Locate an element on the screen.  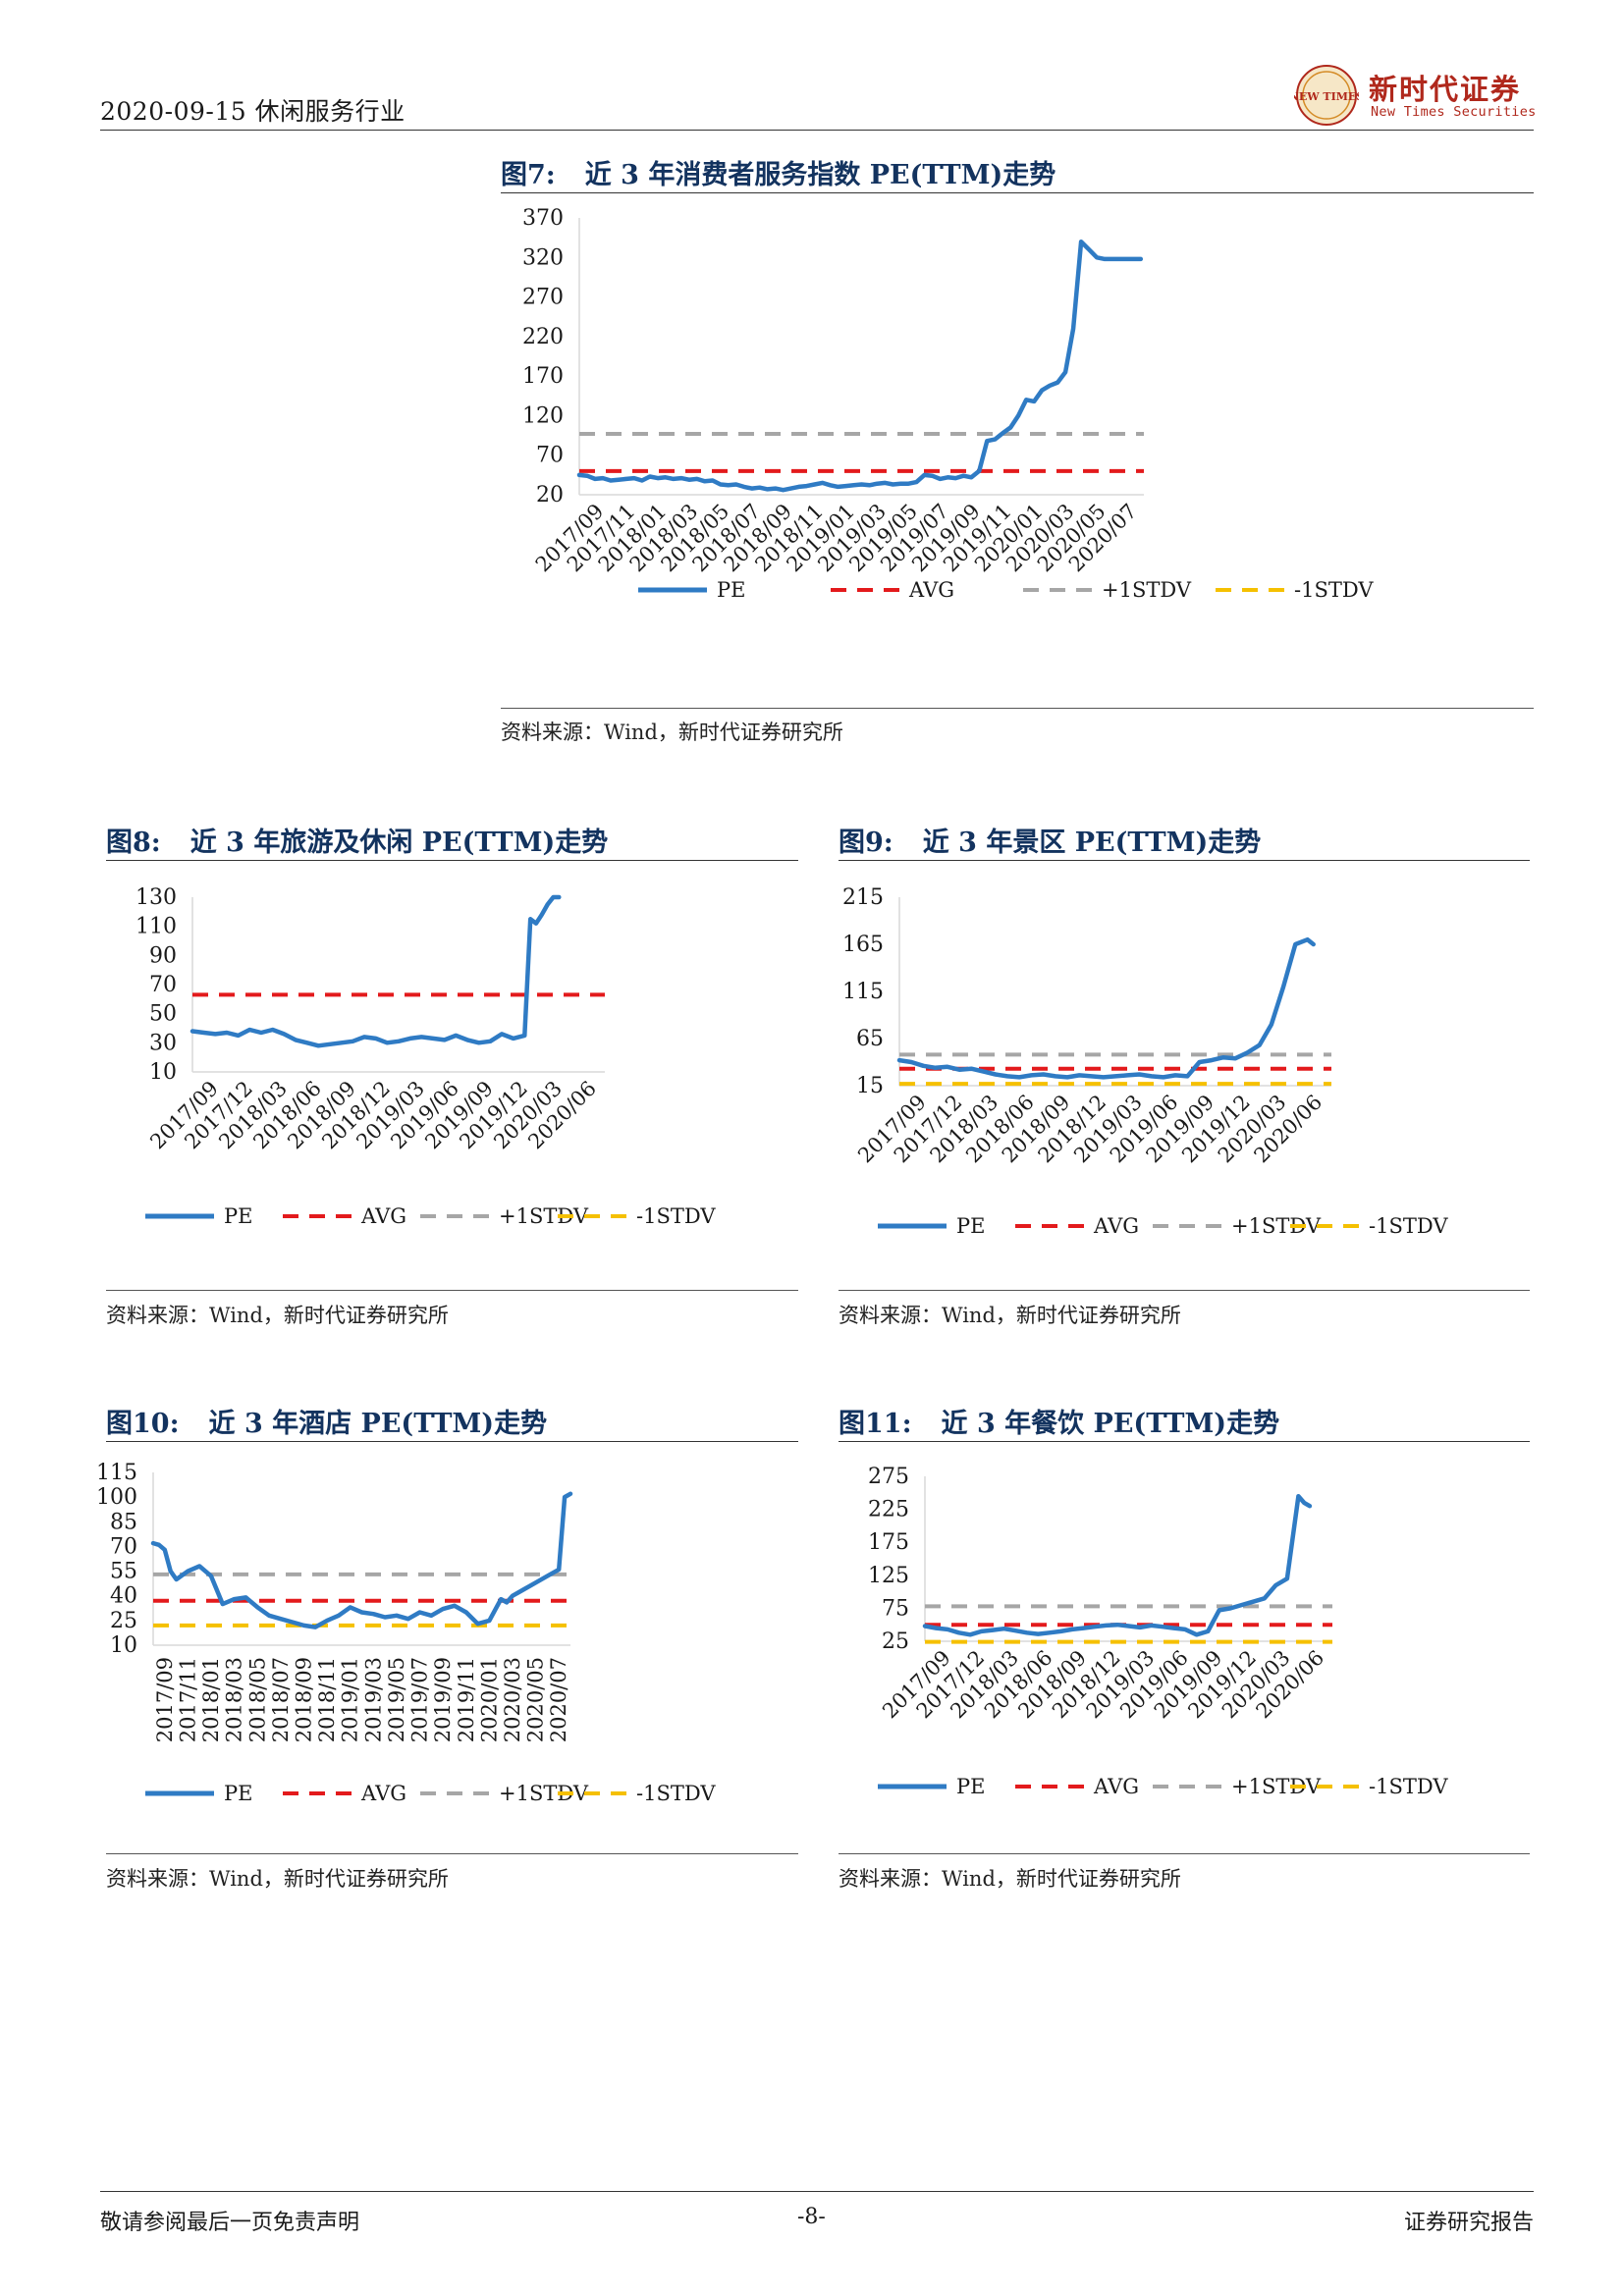
x-tick-label: 2018/09 is located at coordinates (303, 1699).